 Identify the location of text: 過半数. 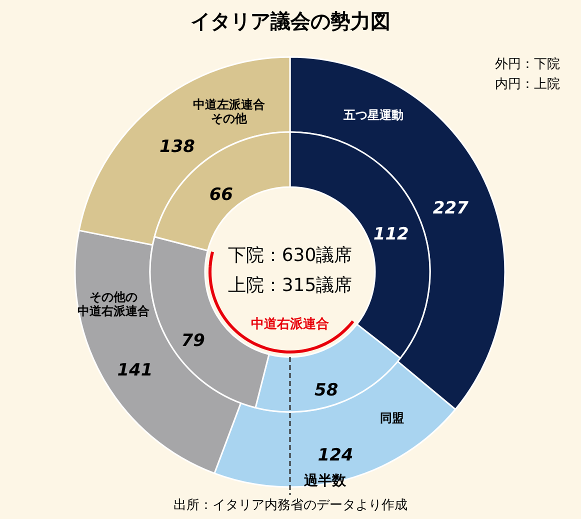
(325, 481).